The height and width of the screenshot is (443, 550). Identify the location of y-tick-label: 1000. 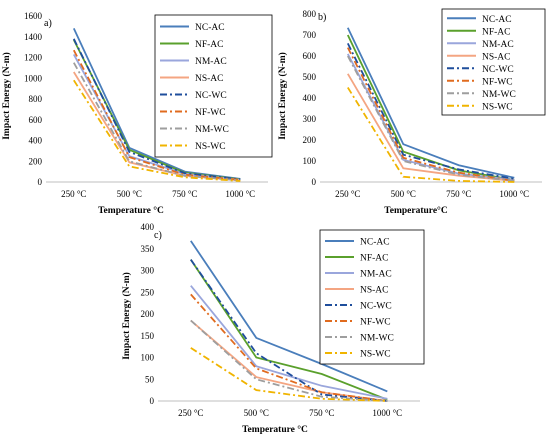
(33, 78).